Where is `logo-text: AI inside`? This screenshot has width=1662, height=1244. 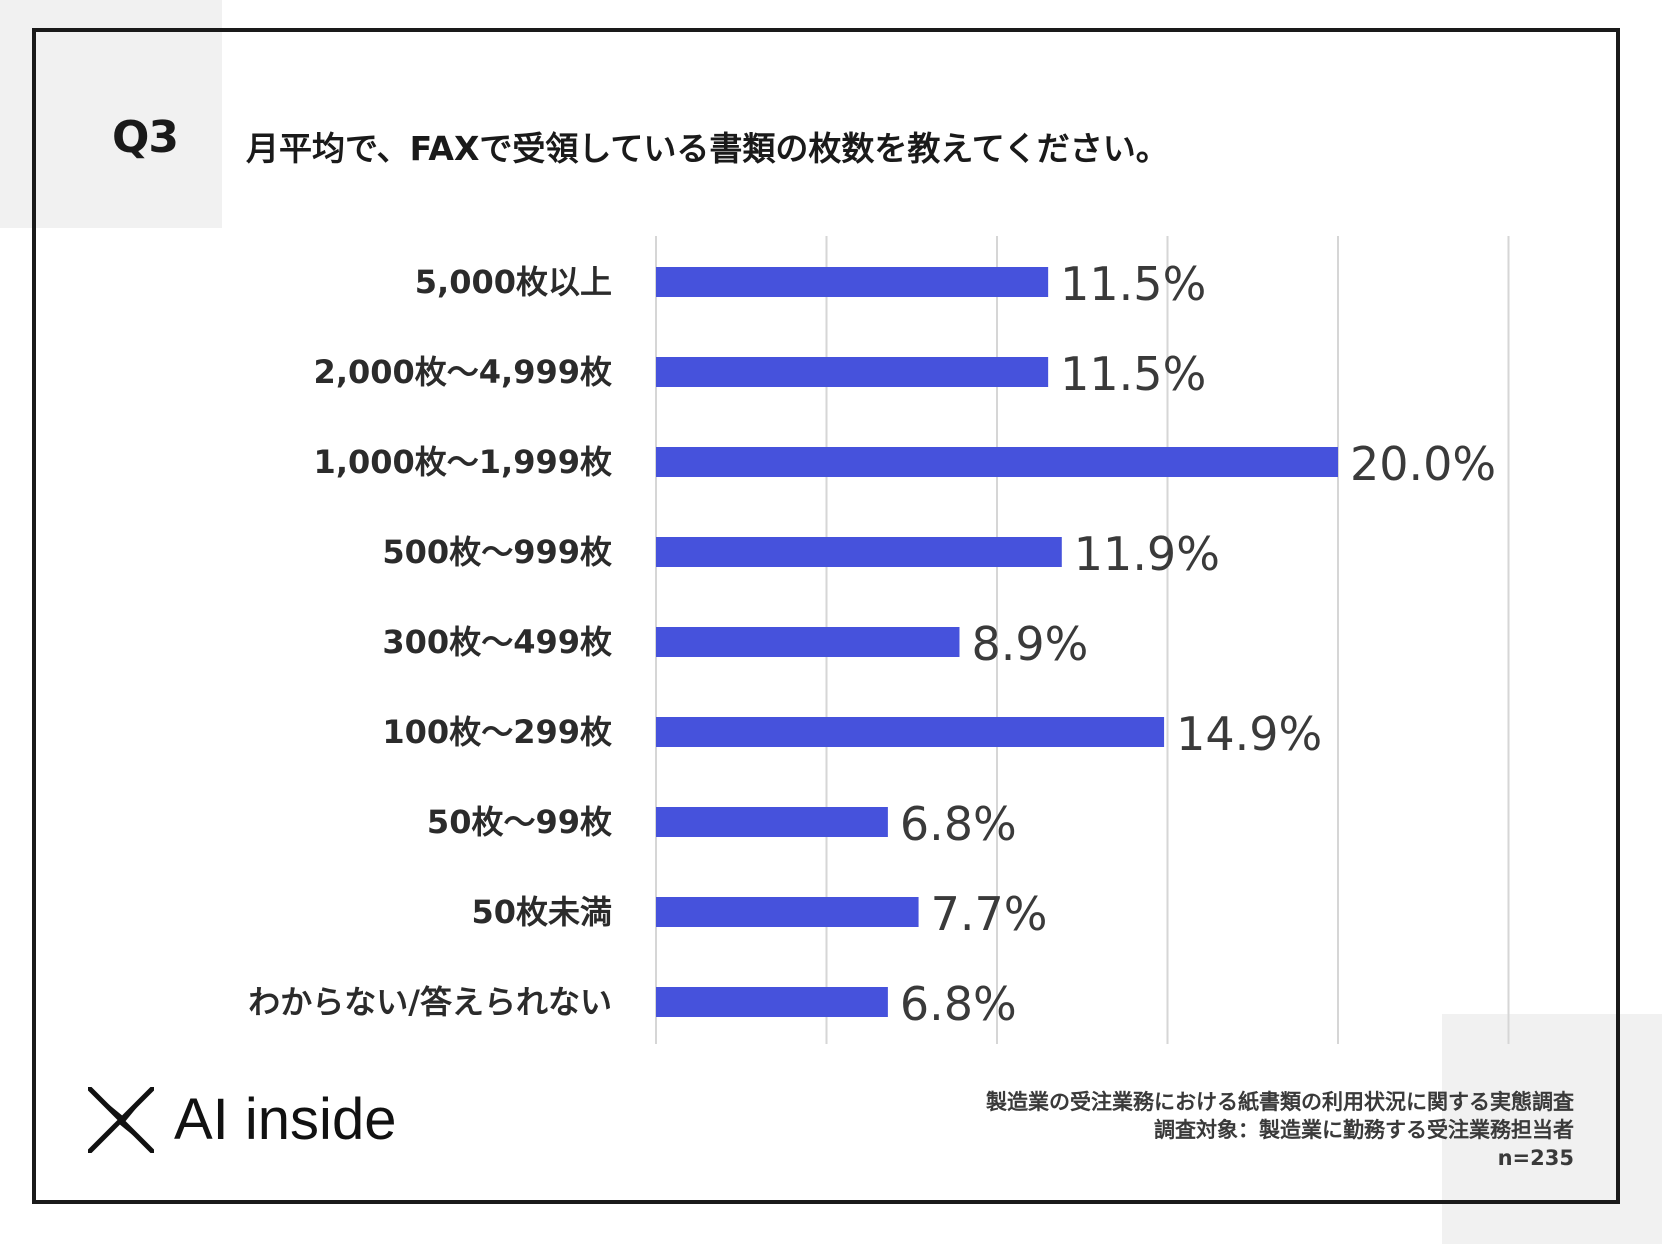
logo-text: AI inside is located at coordinates (285, 1119).